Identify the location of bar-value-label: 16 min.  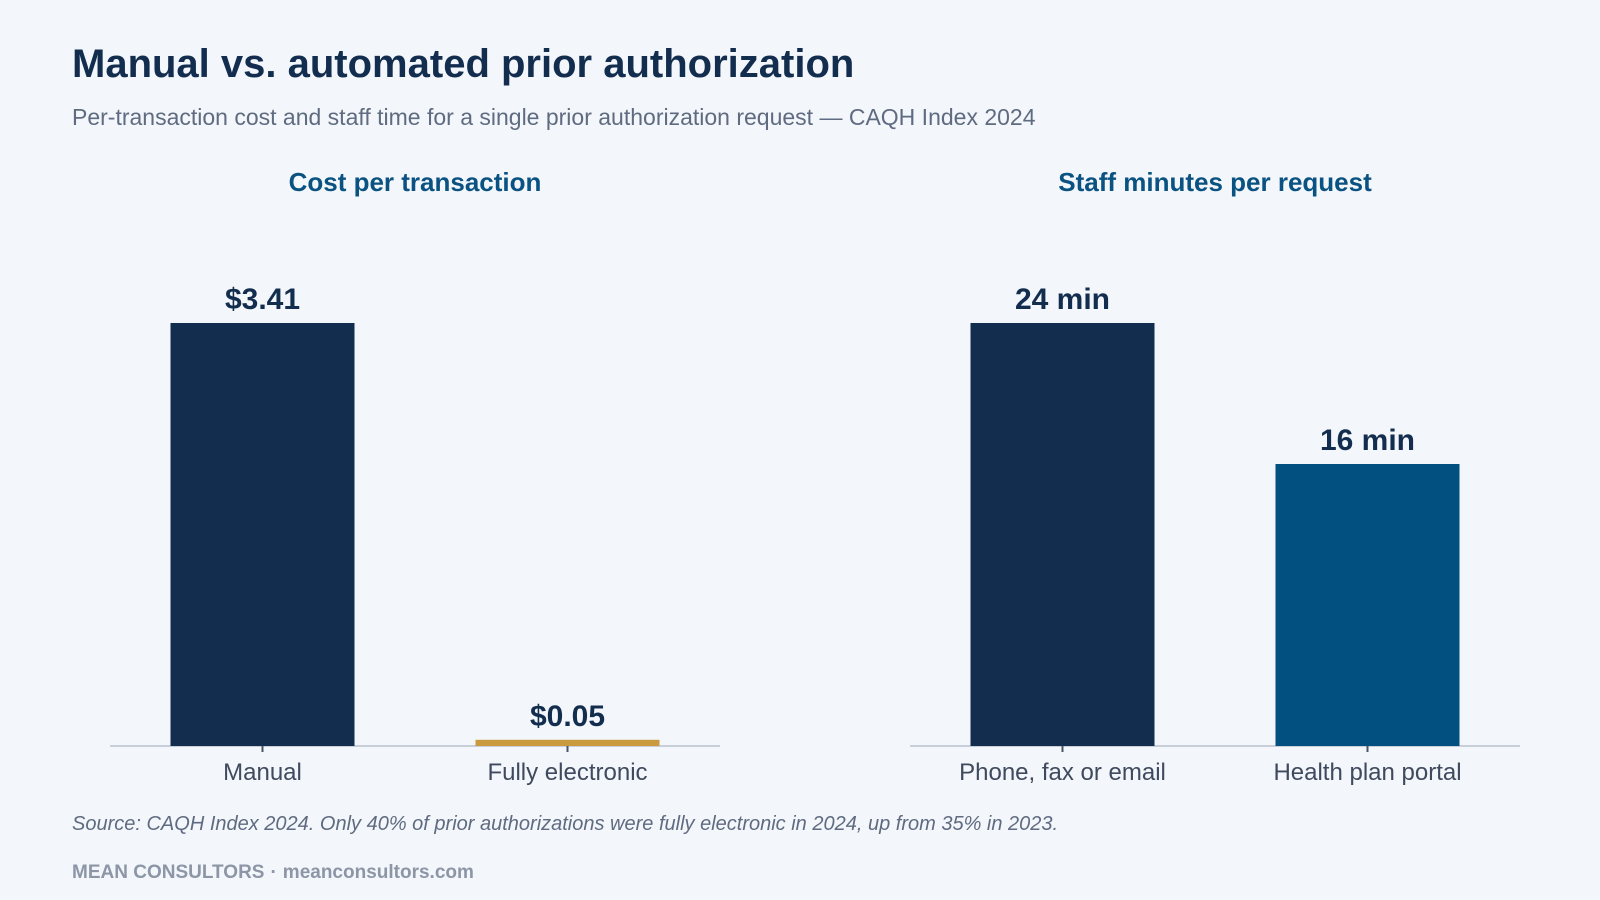
(1367, 440).